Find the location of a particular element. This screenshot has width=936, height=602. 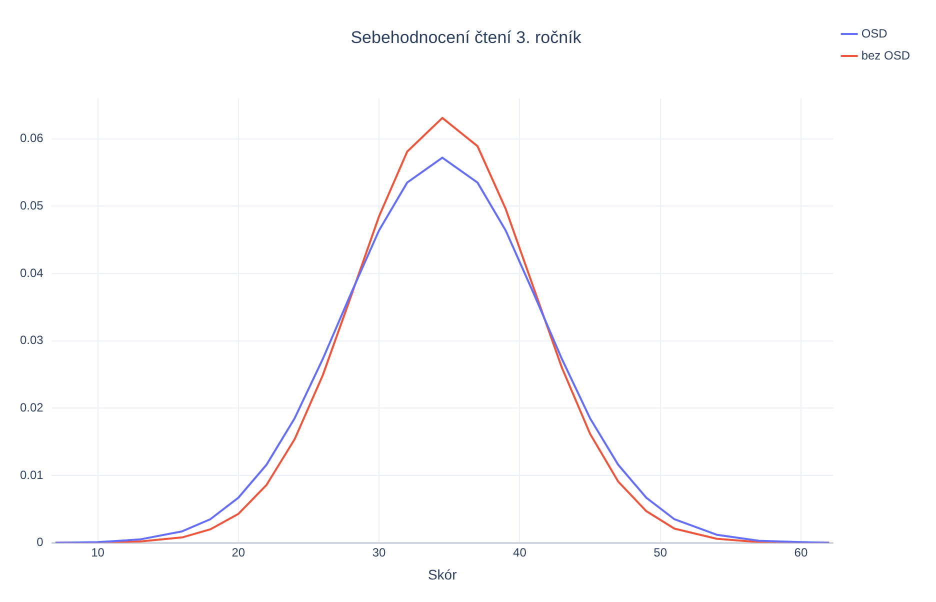

chart-title: Sebehodnocení čtení 3. ročník is located at coordinates (466, 37).